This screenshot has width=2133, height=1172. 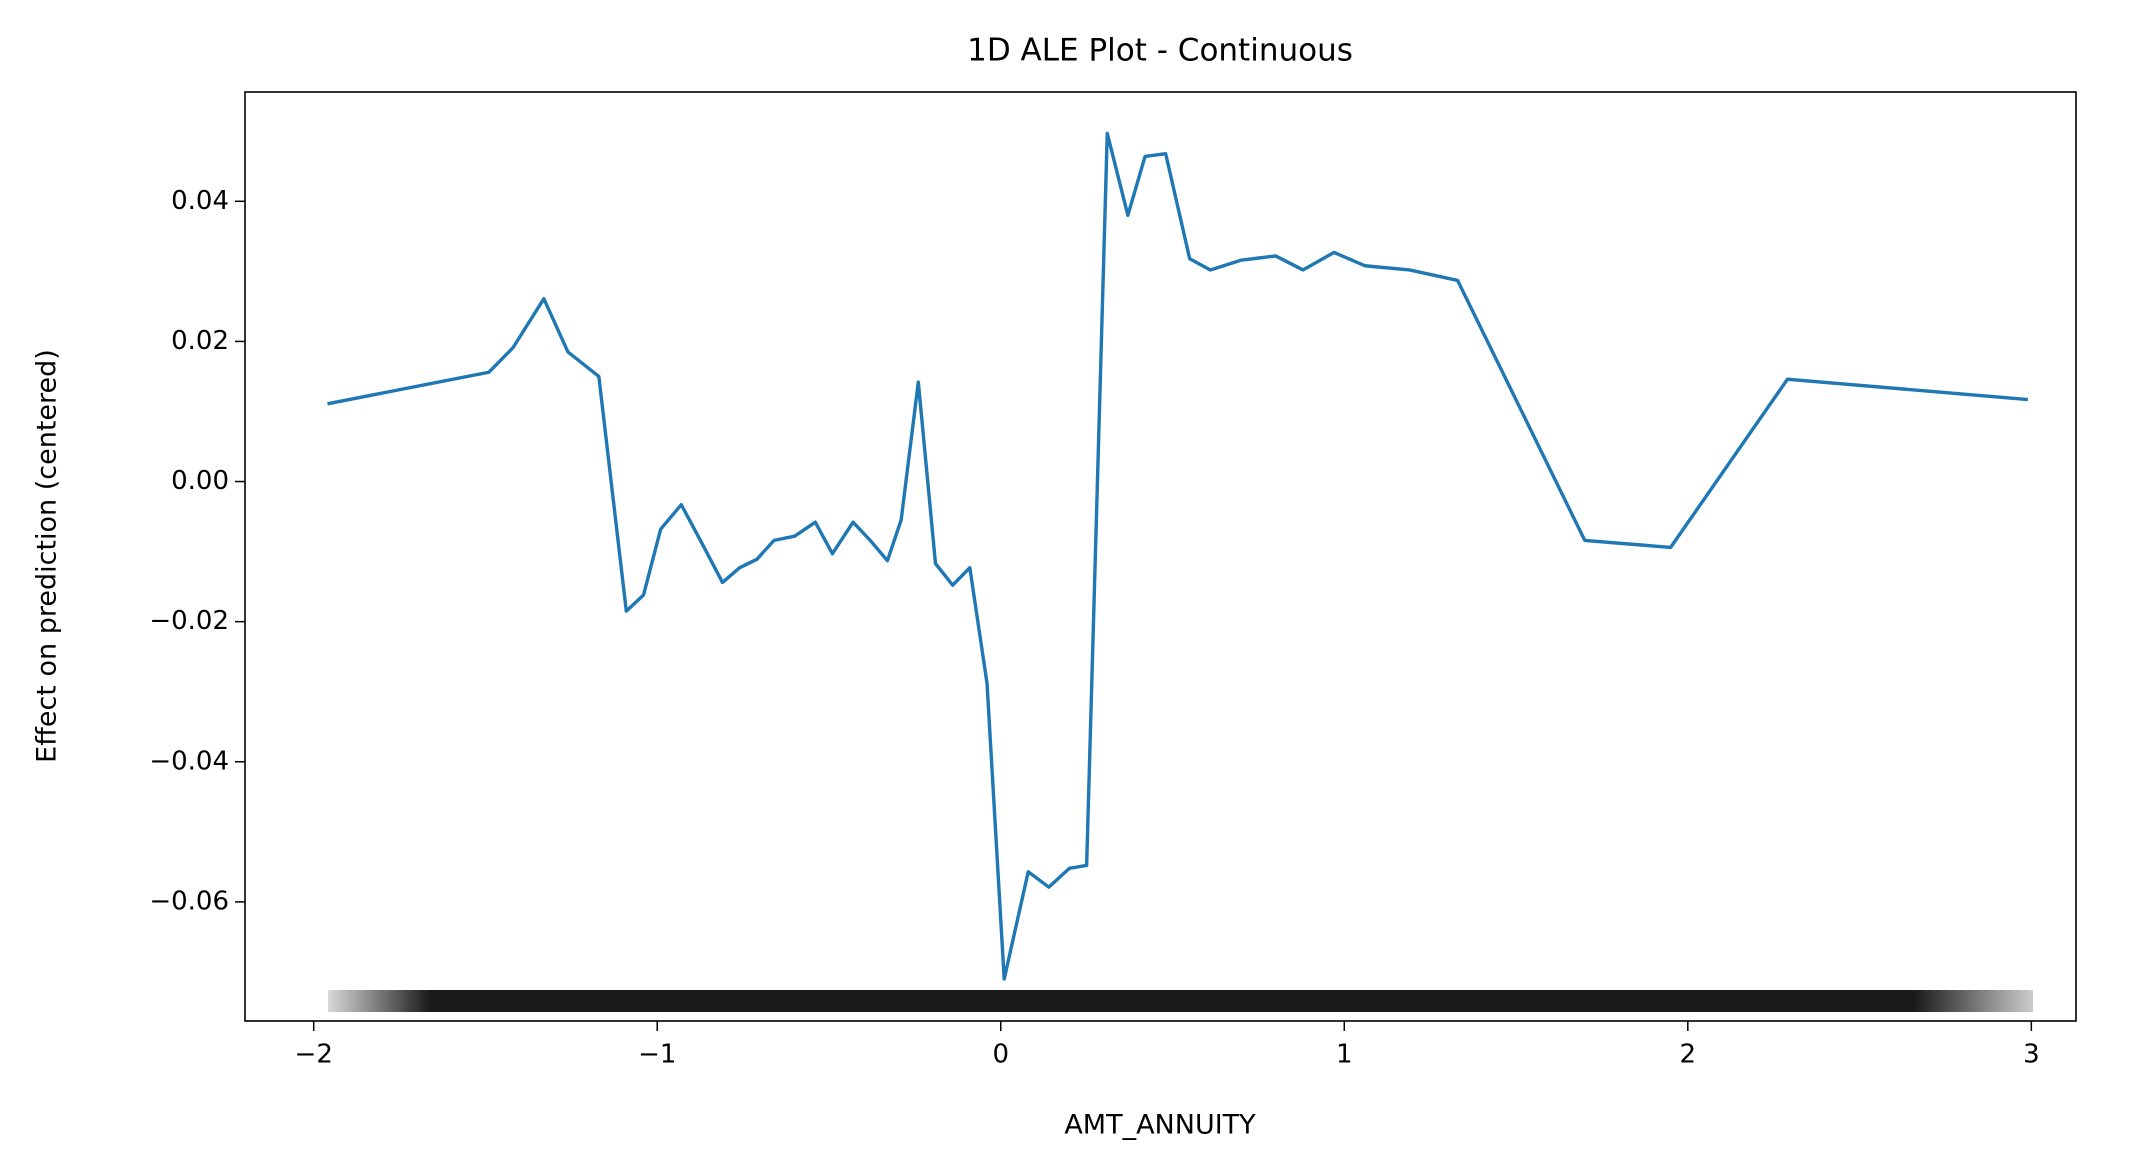 I want to click on rug, so click(x=1180, y=1001).